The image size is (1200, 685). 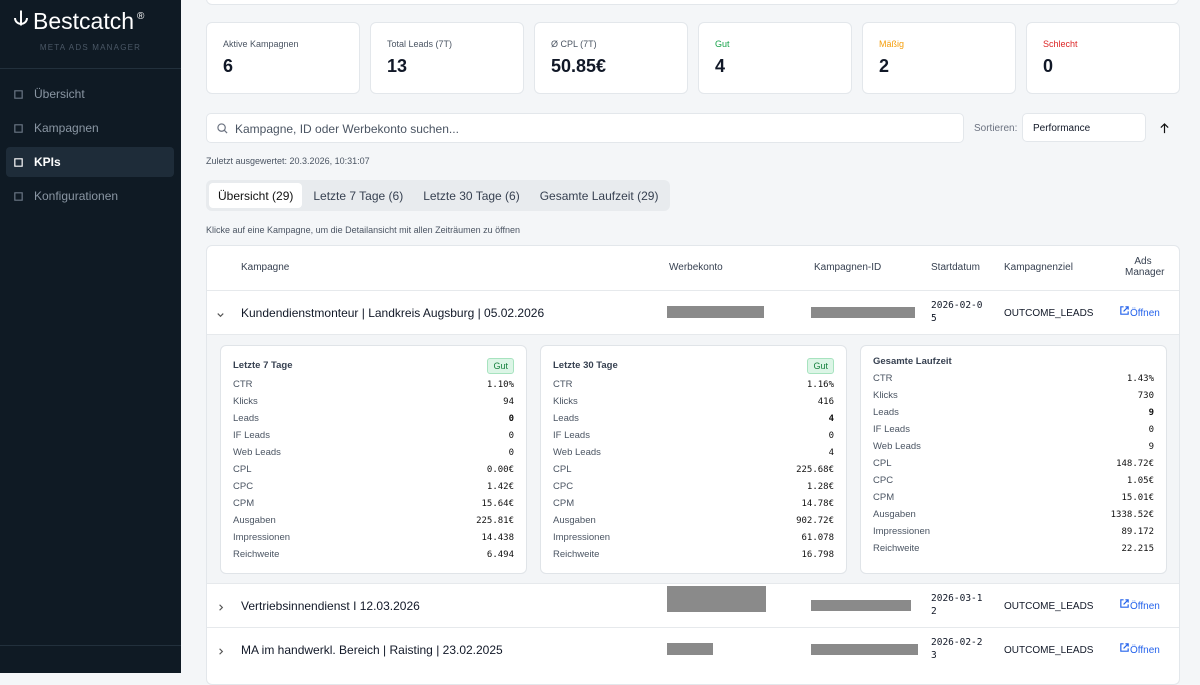 I want to click on stat-value: 50.85€, so click(x=579, y=66).